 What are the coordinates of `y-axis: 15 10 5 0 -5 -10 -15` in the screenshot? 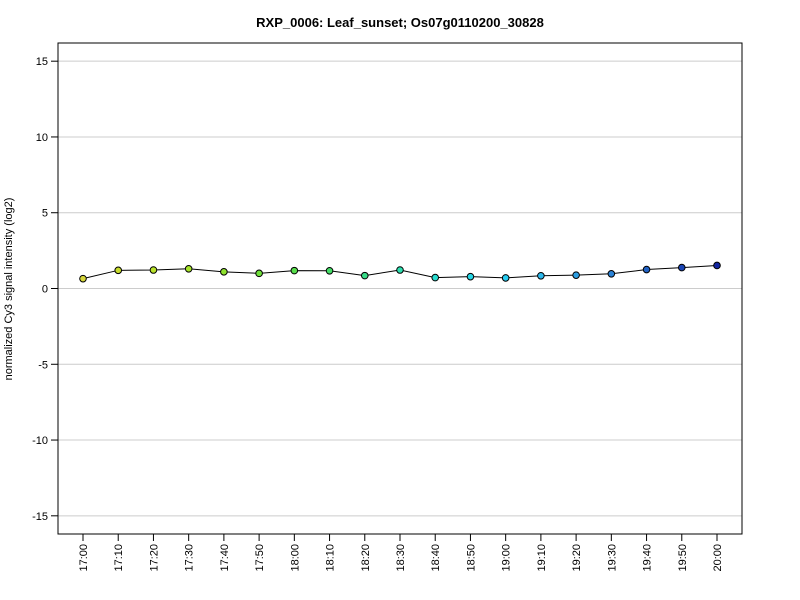 It's located at (45, 289).